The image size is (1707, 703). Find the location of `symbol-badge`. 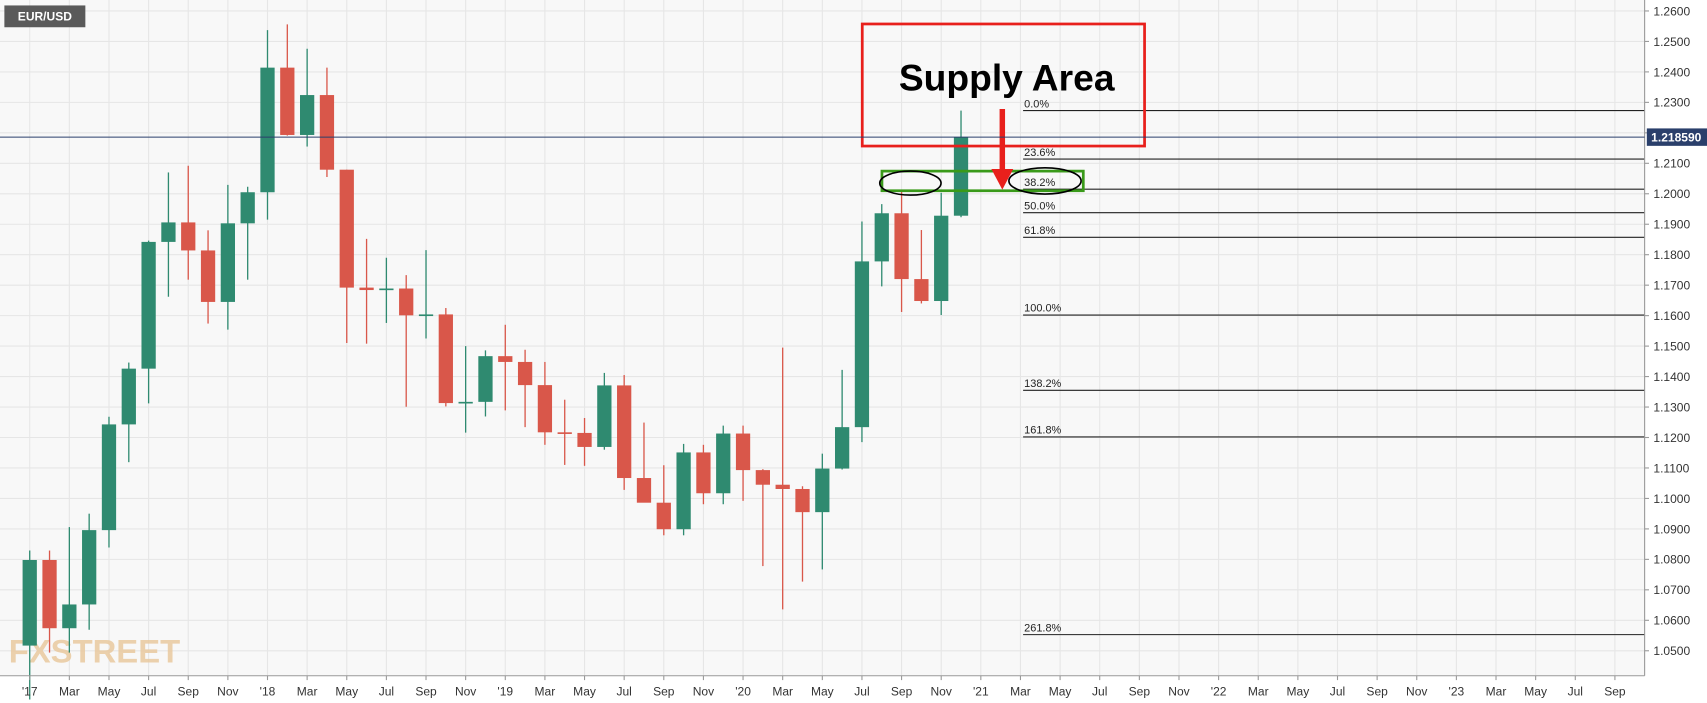

symbol-badge is located at coordinates (45, 16).